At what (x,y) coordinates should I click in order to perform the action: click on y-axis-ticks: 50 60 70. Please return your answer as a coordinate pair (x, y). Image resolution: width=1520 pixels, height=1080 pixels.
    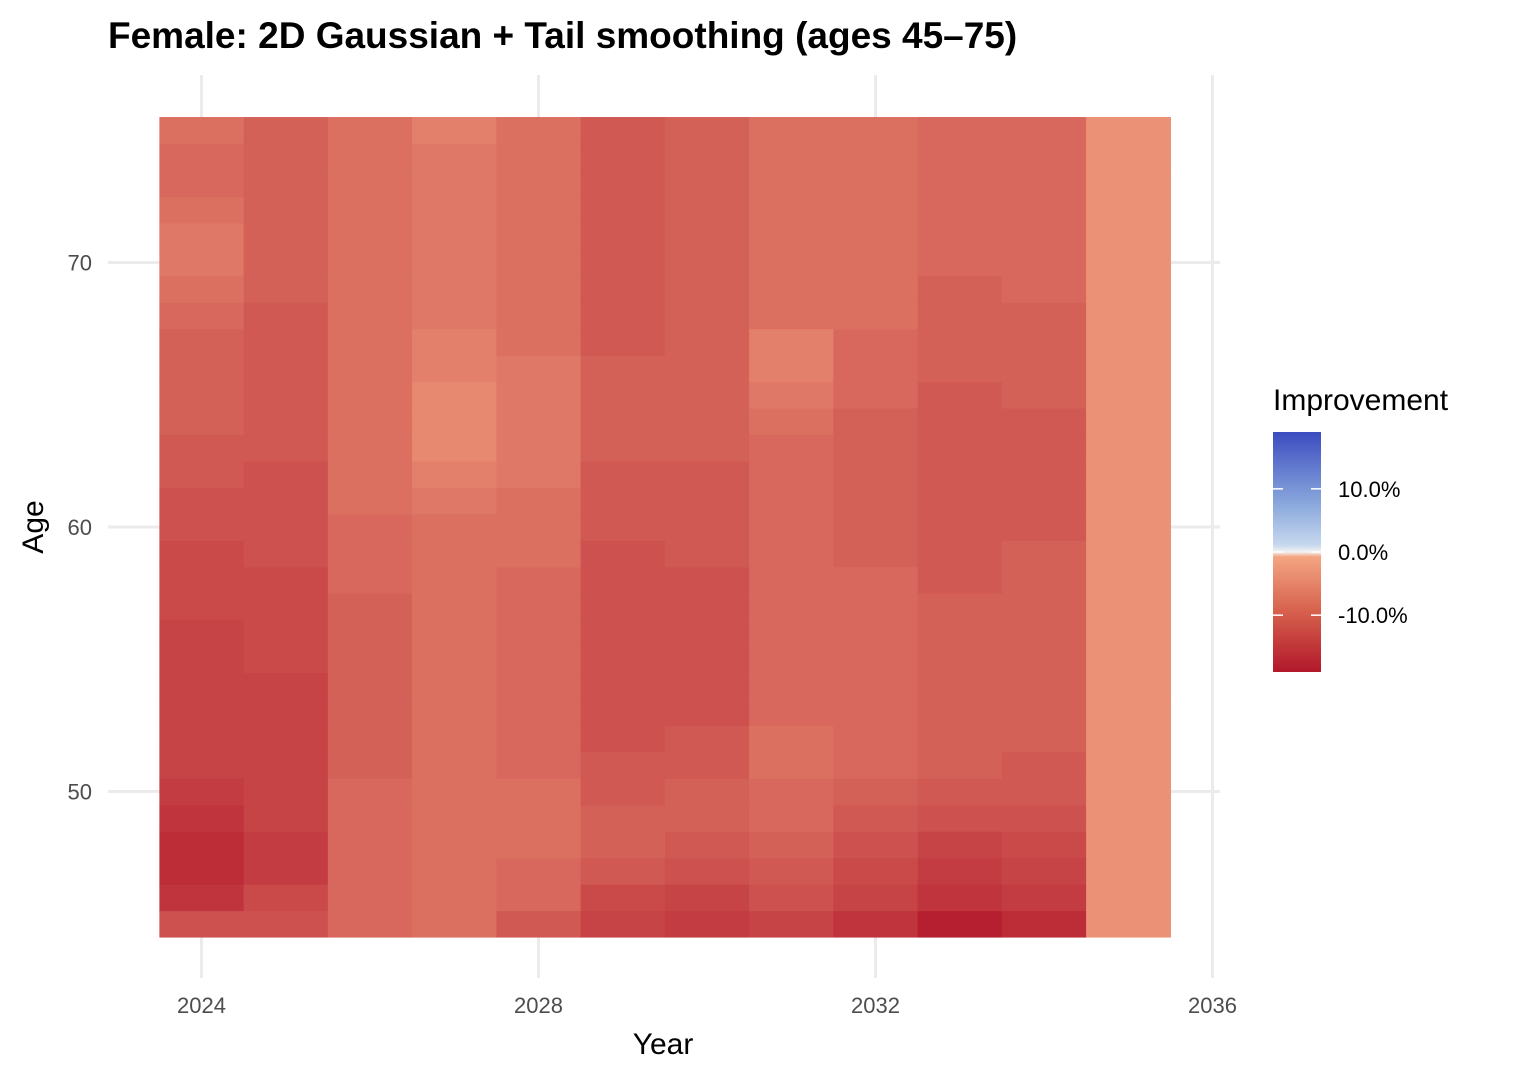
    Looking at the image, I should click on (80, 528).